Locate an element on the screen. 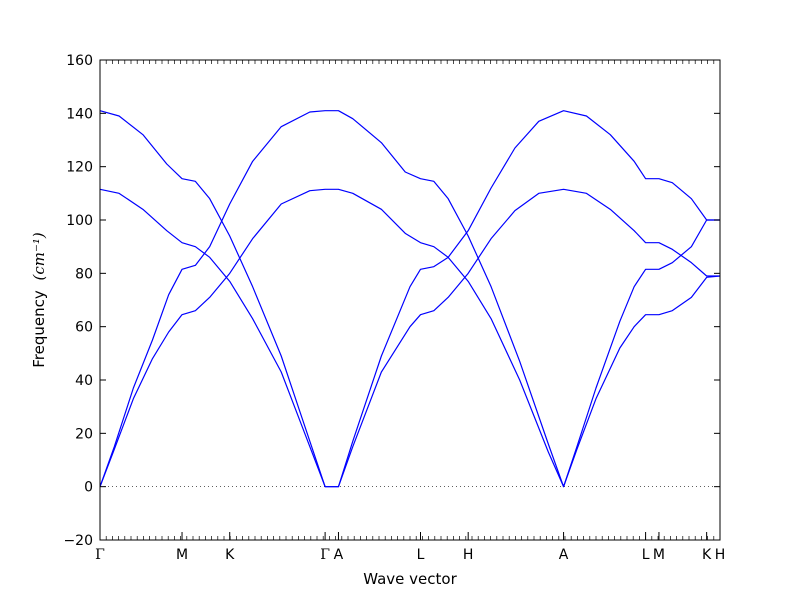 This screenshot has height=600, width=800. y-tick-label: 160 is located at coordinates (79, 61).